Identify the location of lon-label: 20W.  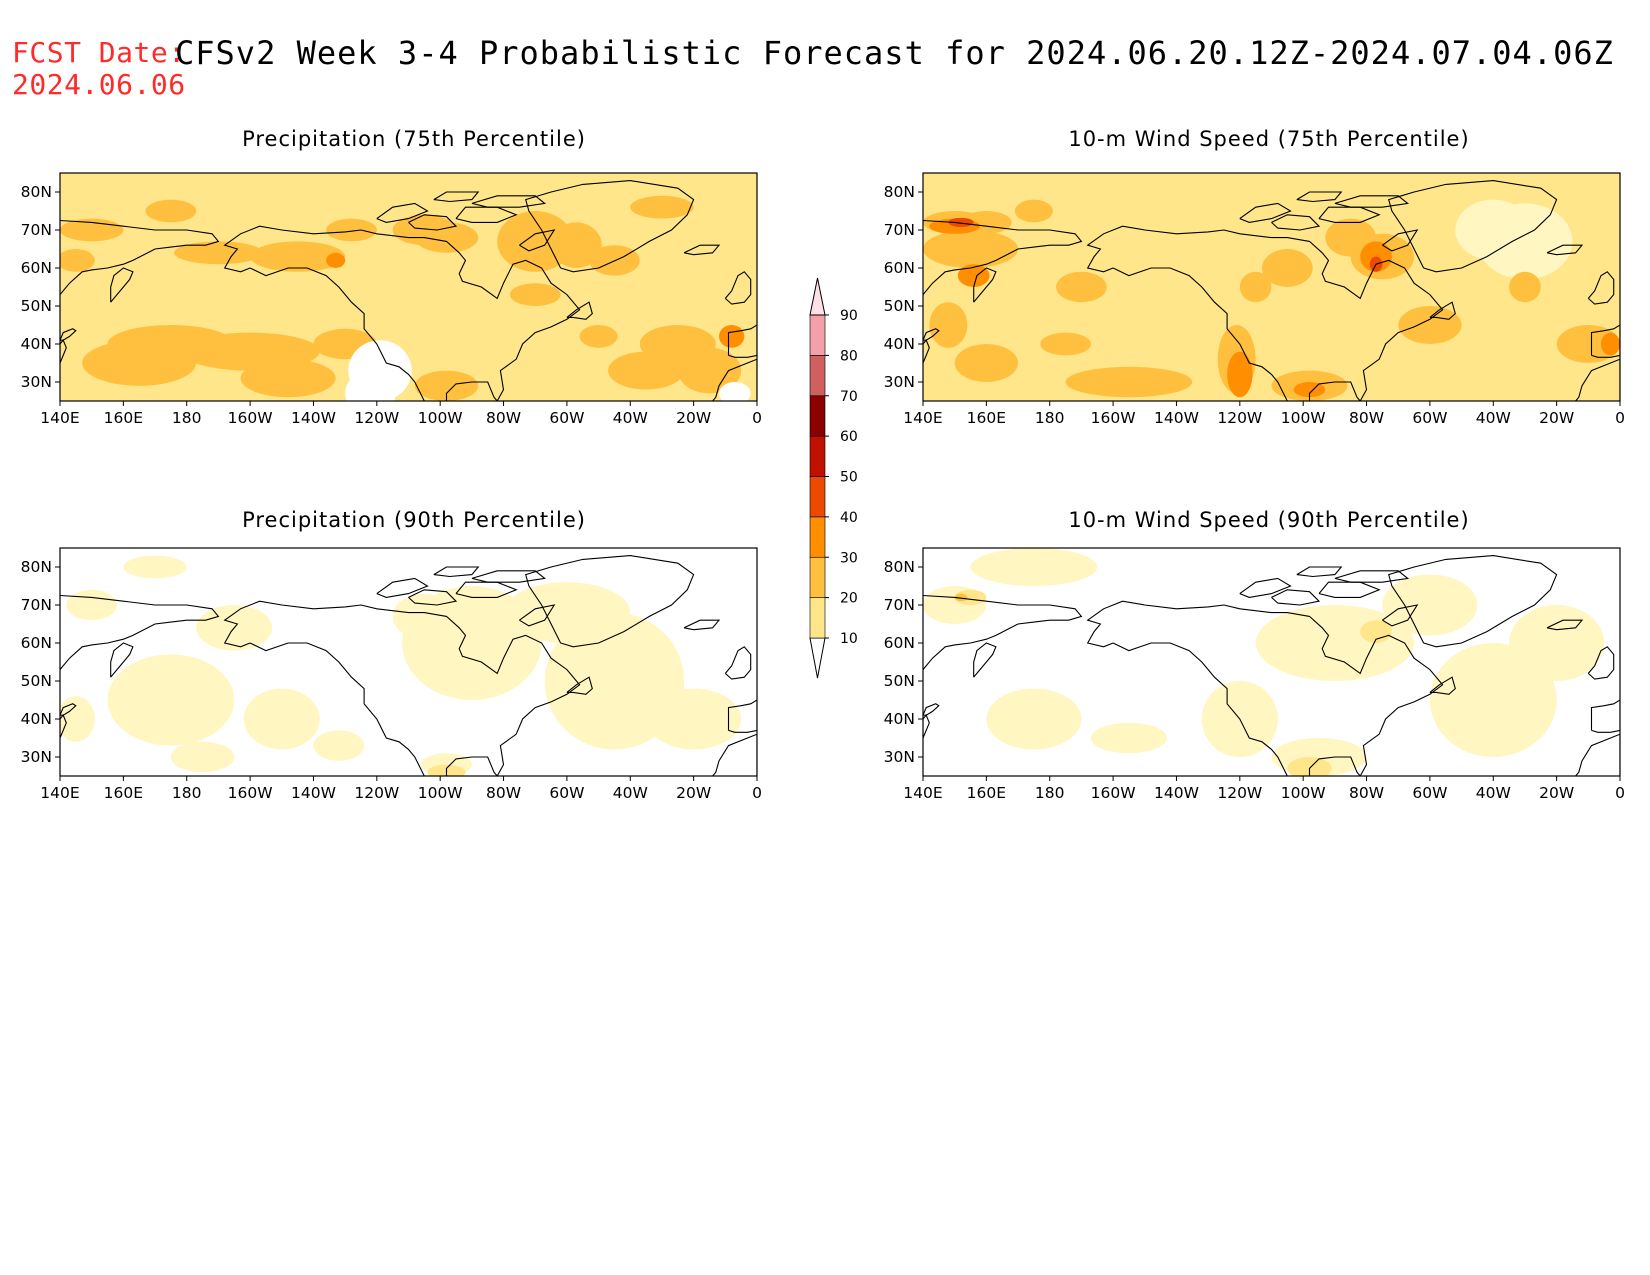
(693, 418).